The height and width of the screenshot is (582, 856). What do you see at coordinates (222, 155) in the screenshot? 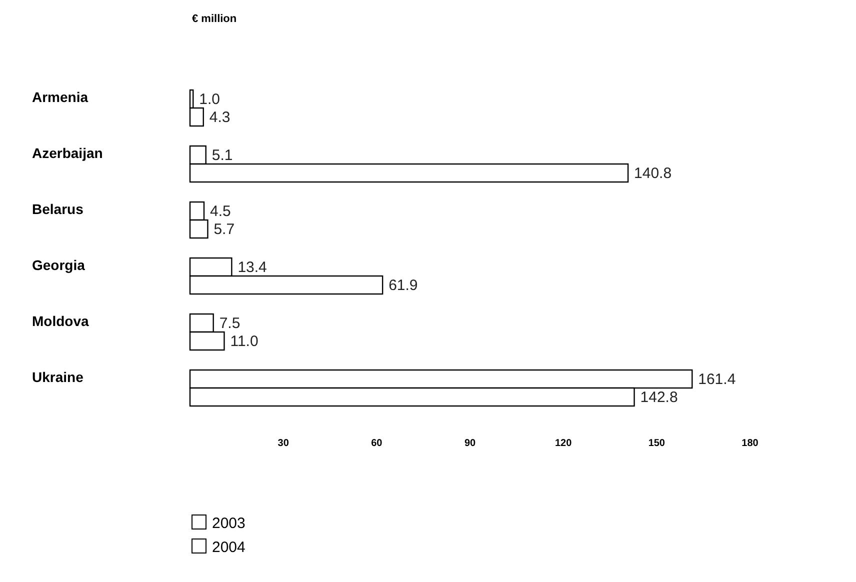
I see `data-label: 5.1` at bounding box center [222, 155].